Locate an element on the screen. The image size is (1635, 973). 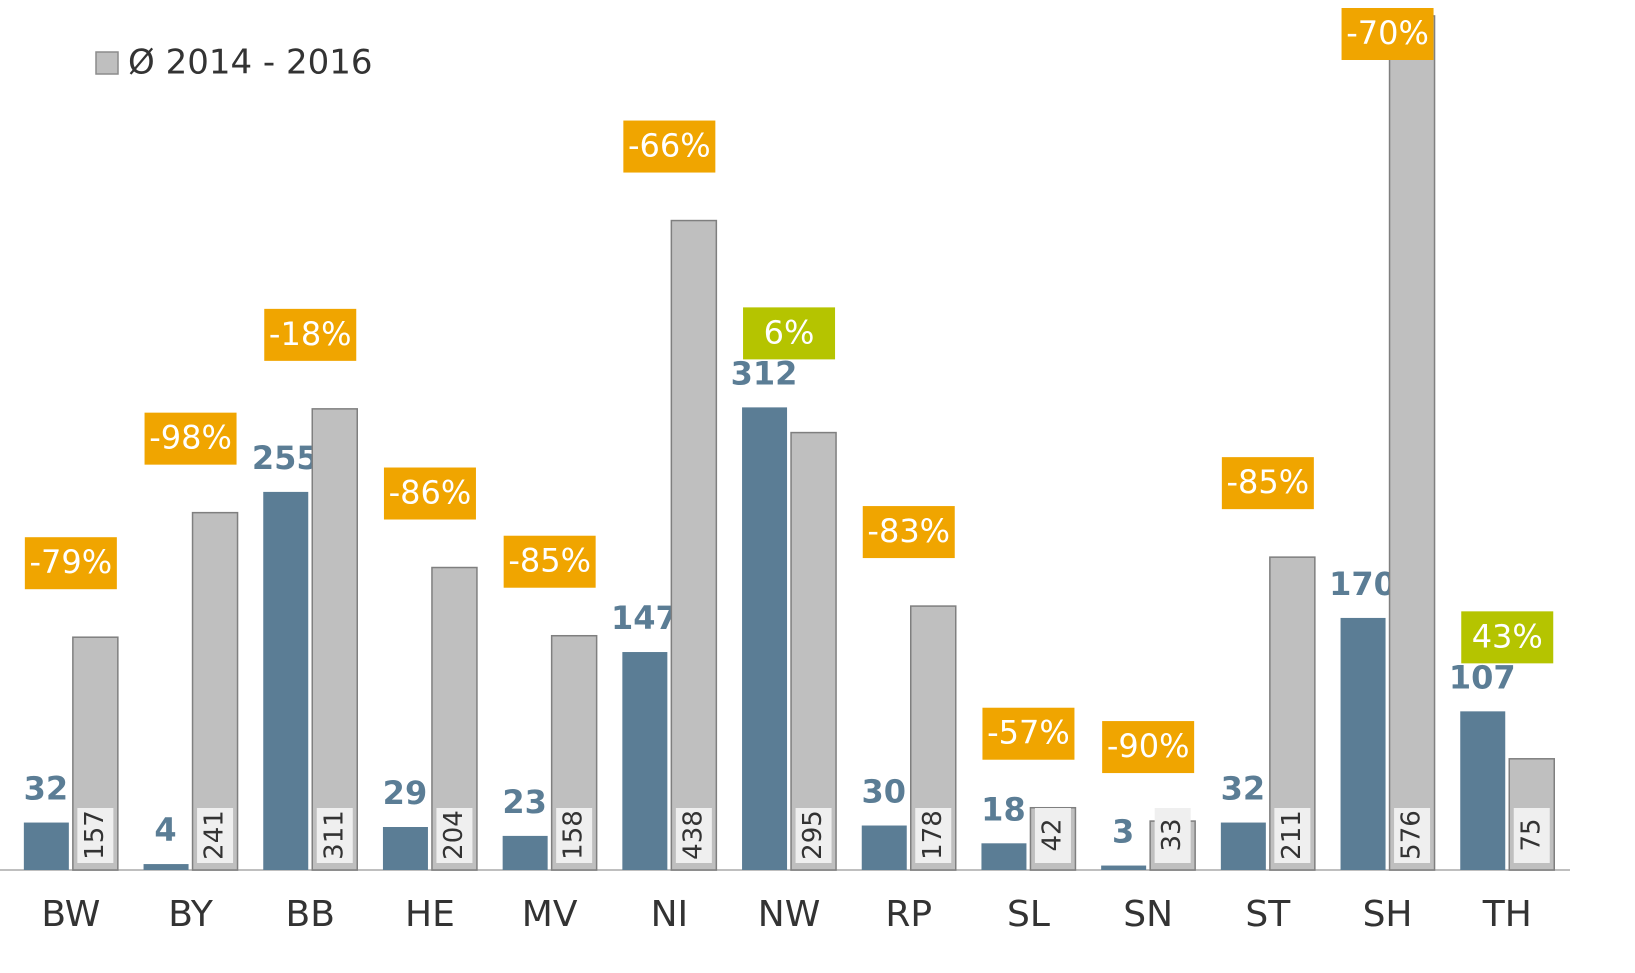
x-tick-label: BW is located at coordinates (70, 914).